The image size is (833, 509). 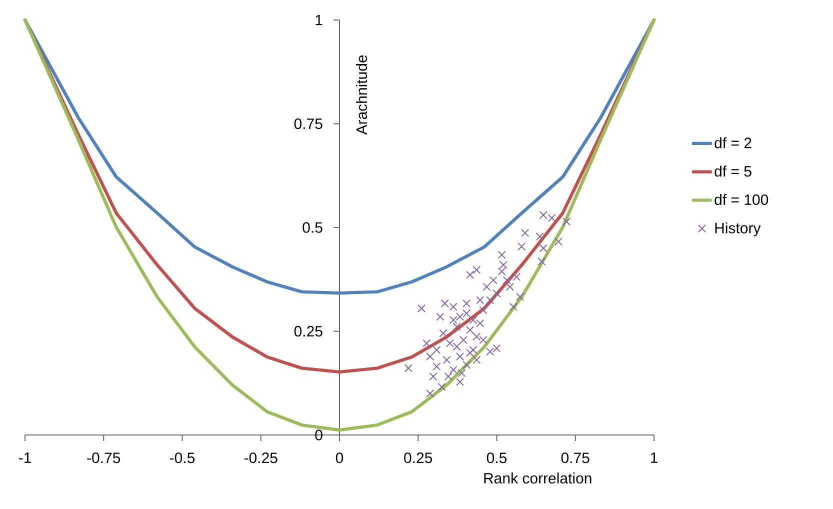 I want to click on legend-label: df = 100, so click(x=741, y=200).